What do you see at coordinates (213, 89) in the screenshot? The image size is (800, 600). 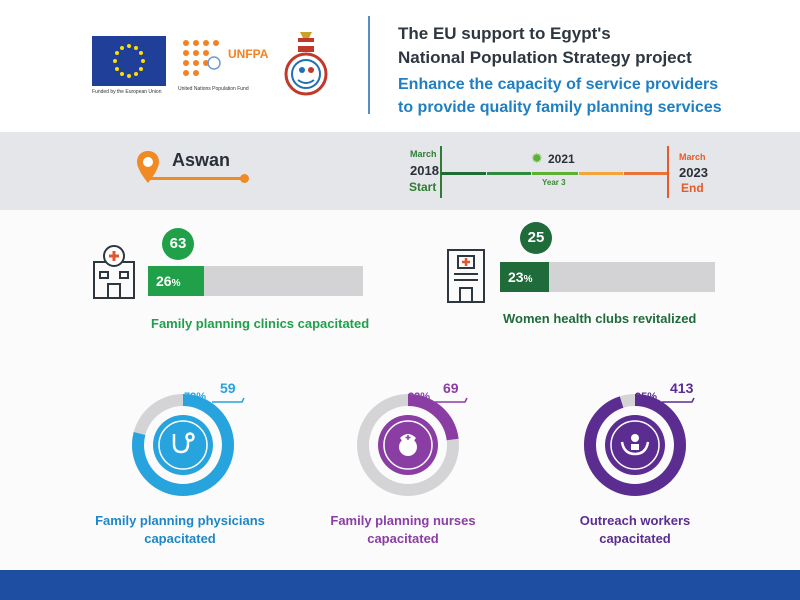 I see `unfpa-caption: United Nations Population Fund` at bounding box center [213, 89].